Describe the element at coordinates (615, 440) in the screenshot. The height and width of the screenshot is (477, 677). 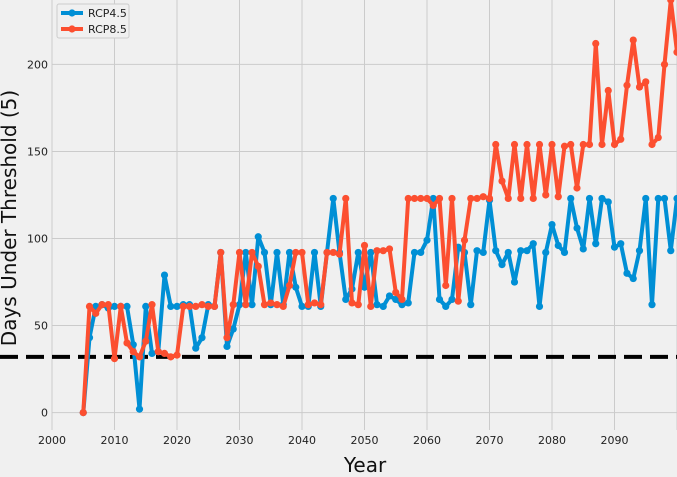
I see `x-tick-label: 2090` at that location.